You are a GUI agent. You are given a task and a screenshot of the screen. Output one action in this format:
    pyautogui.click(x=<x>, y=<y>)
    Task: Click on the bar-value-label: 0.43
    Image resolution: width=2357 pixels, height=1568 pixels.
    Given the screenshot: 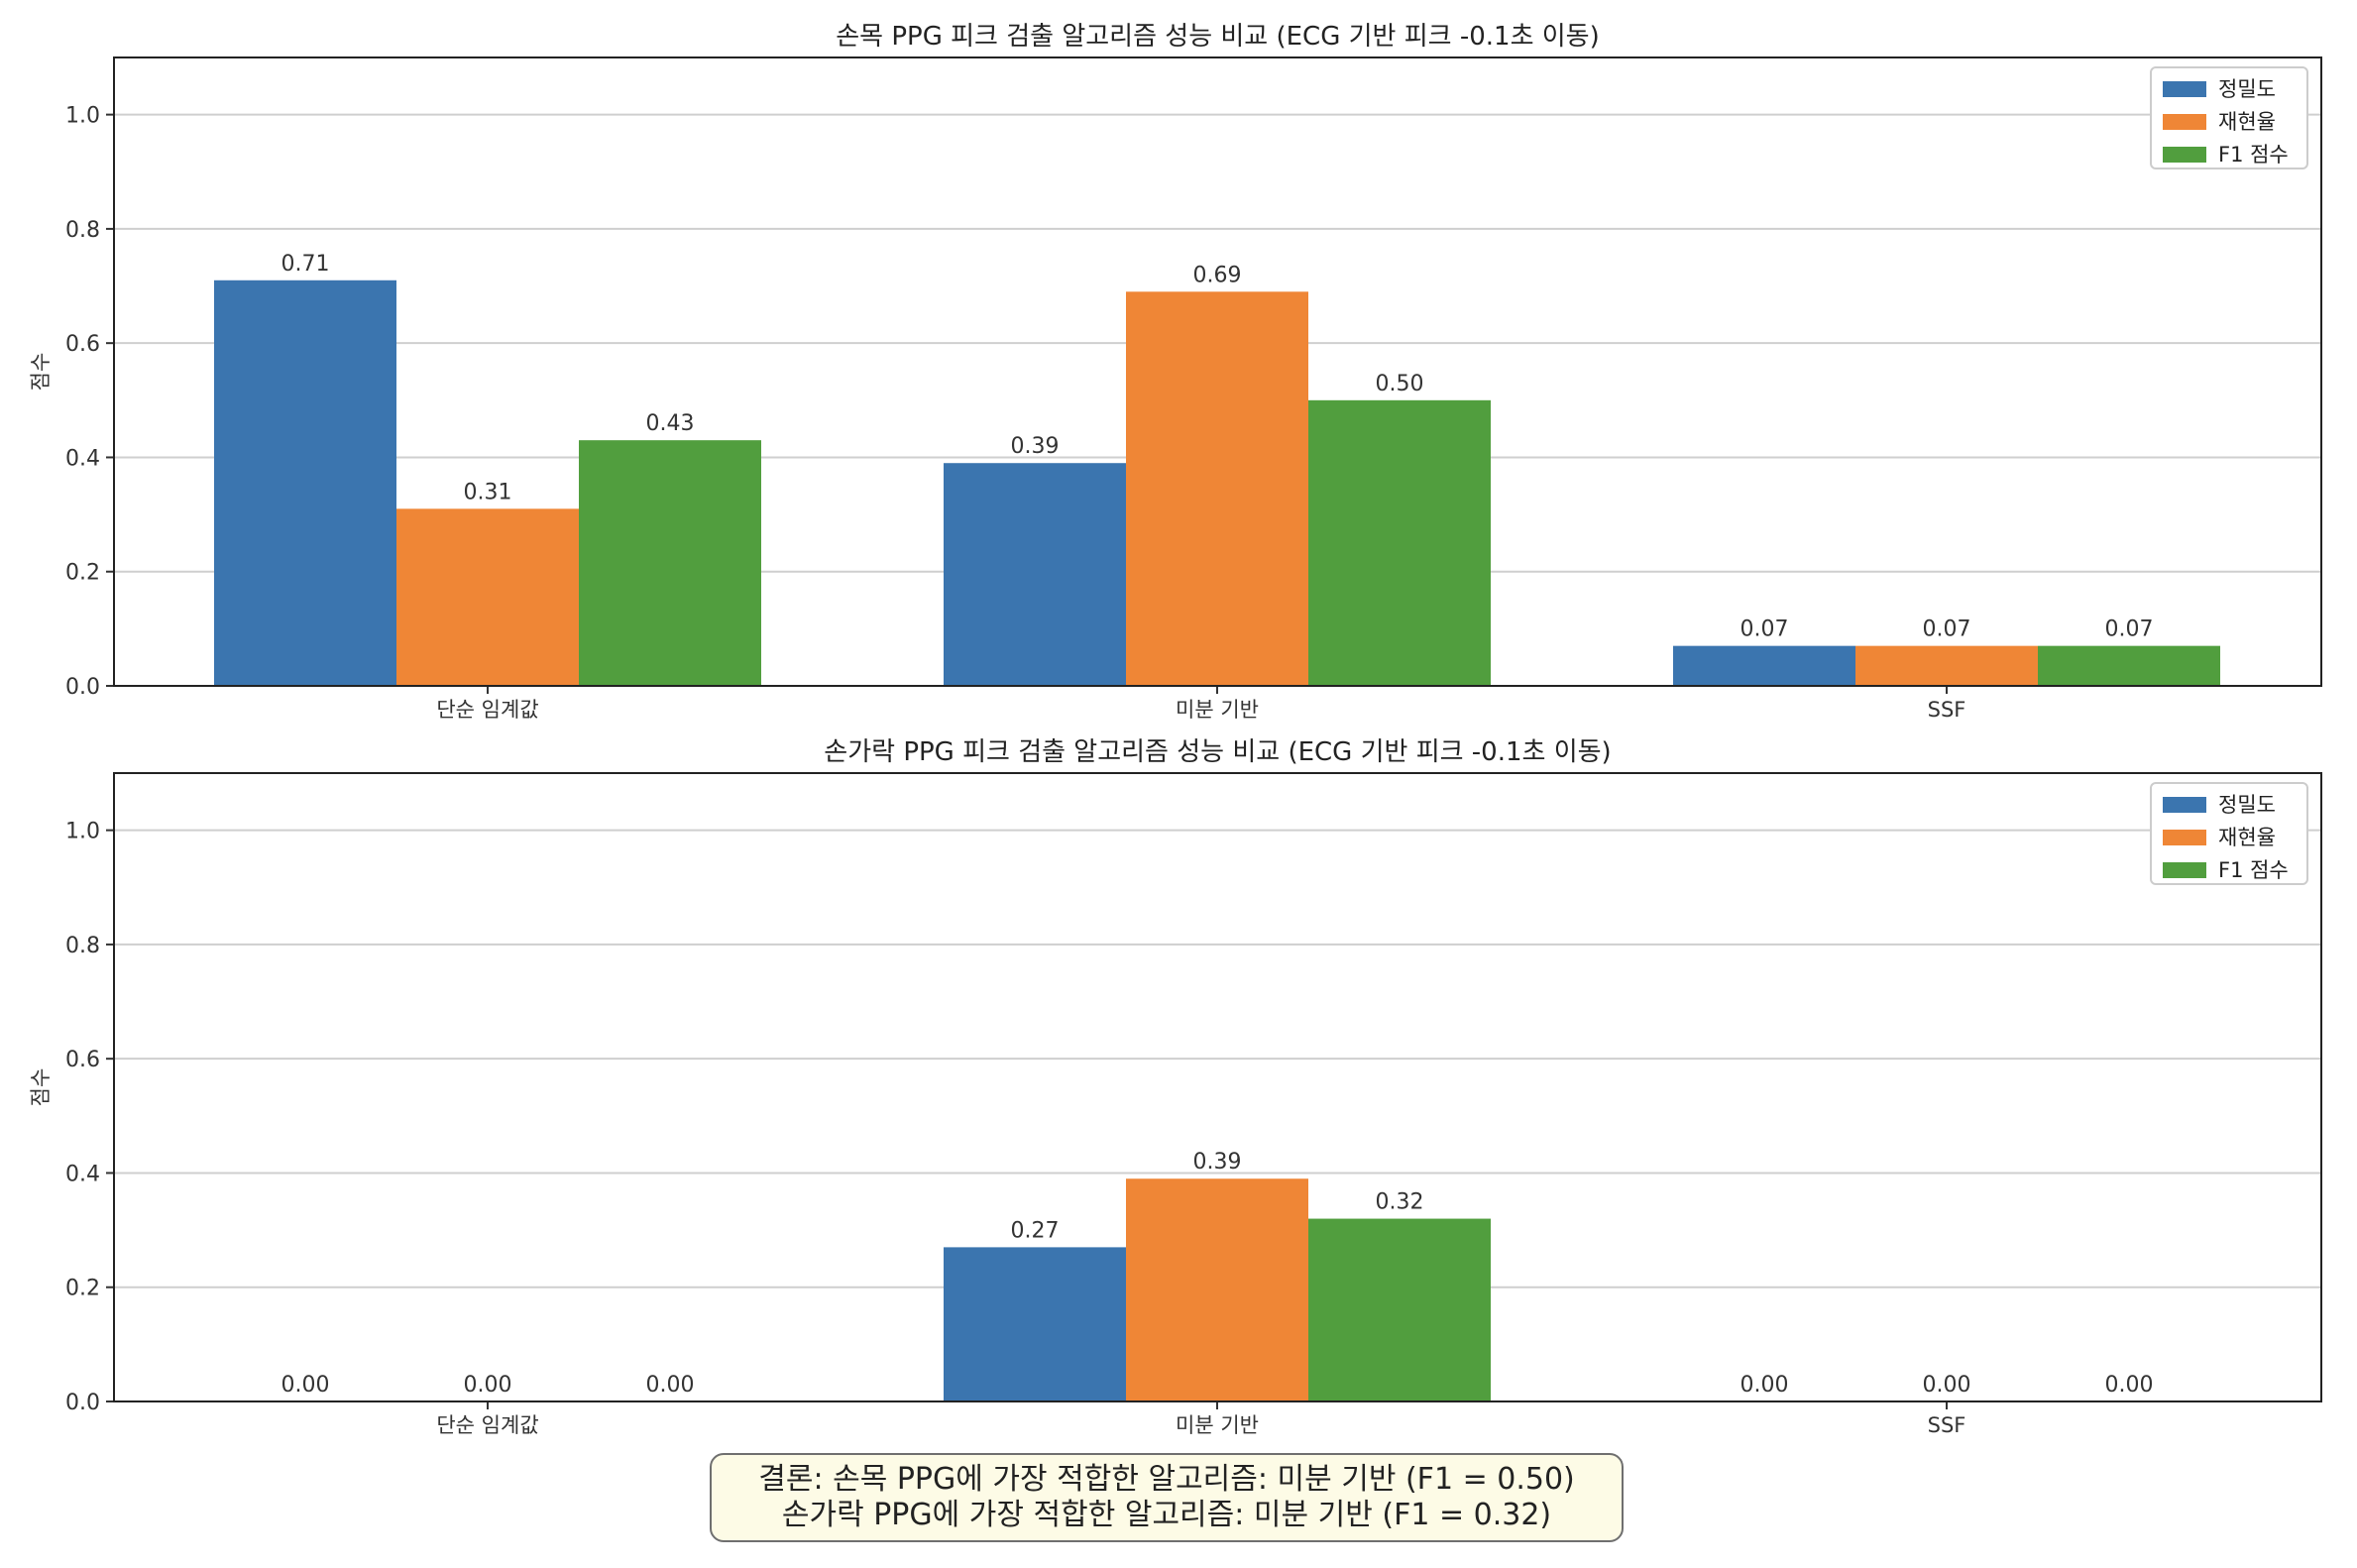 What is the action you would take?
    pyautogui.click(x=670, y=423)
    